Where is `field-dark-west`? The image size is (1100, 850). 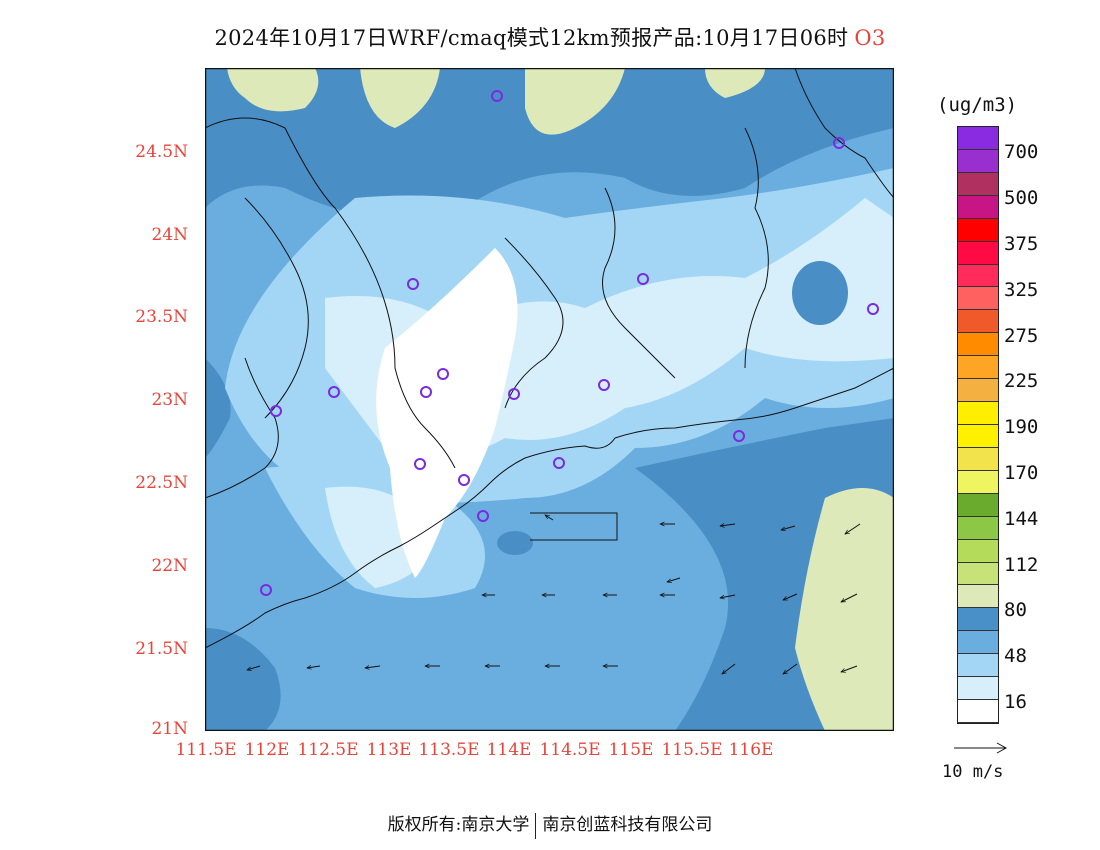 field-dark-west is located at coordinates (218, 408).